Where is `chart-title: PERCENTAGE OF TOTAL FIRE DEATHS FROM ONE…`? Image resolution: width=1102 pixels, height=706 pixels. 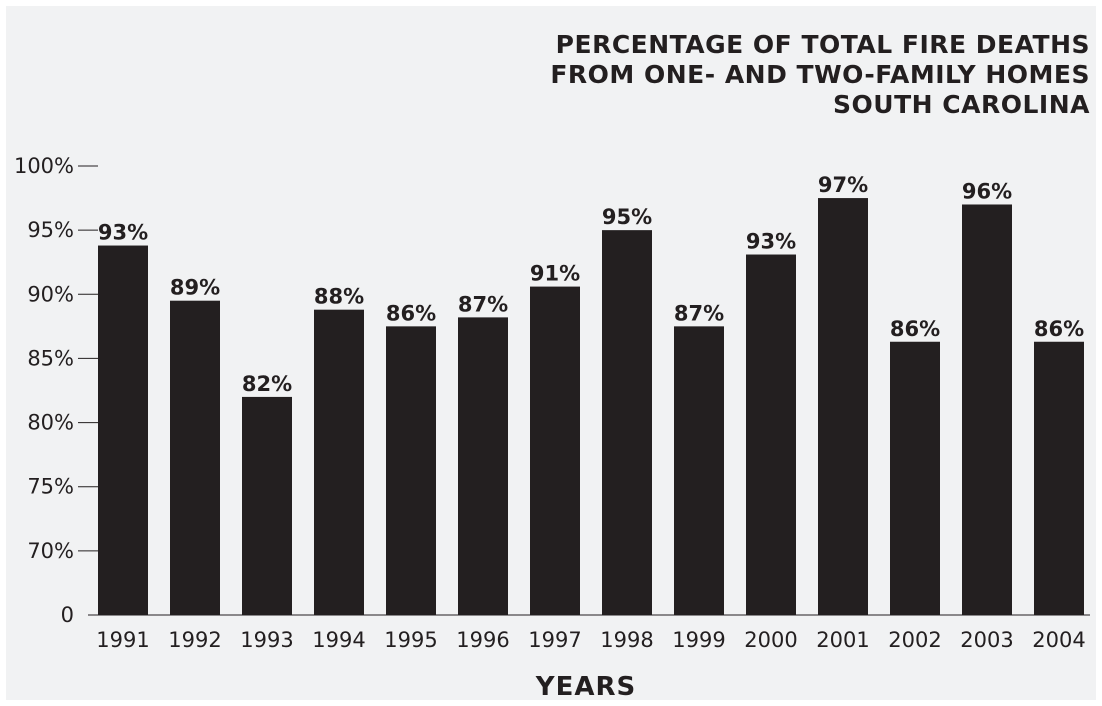
chart-title: PERCENTAGE OF TOTAL FIRE DEATHS FROM ONE… is located at coordinates (820, 75).